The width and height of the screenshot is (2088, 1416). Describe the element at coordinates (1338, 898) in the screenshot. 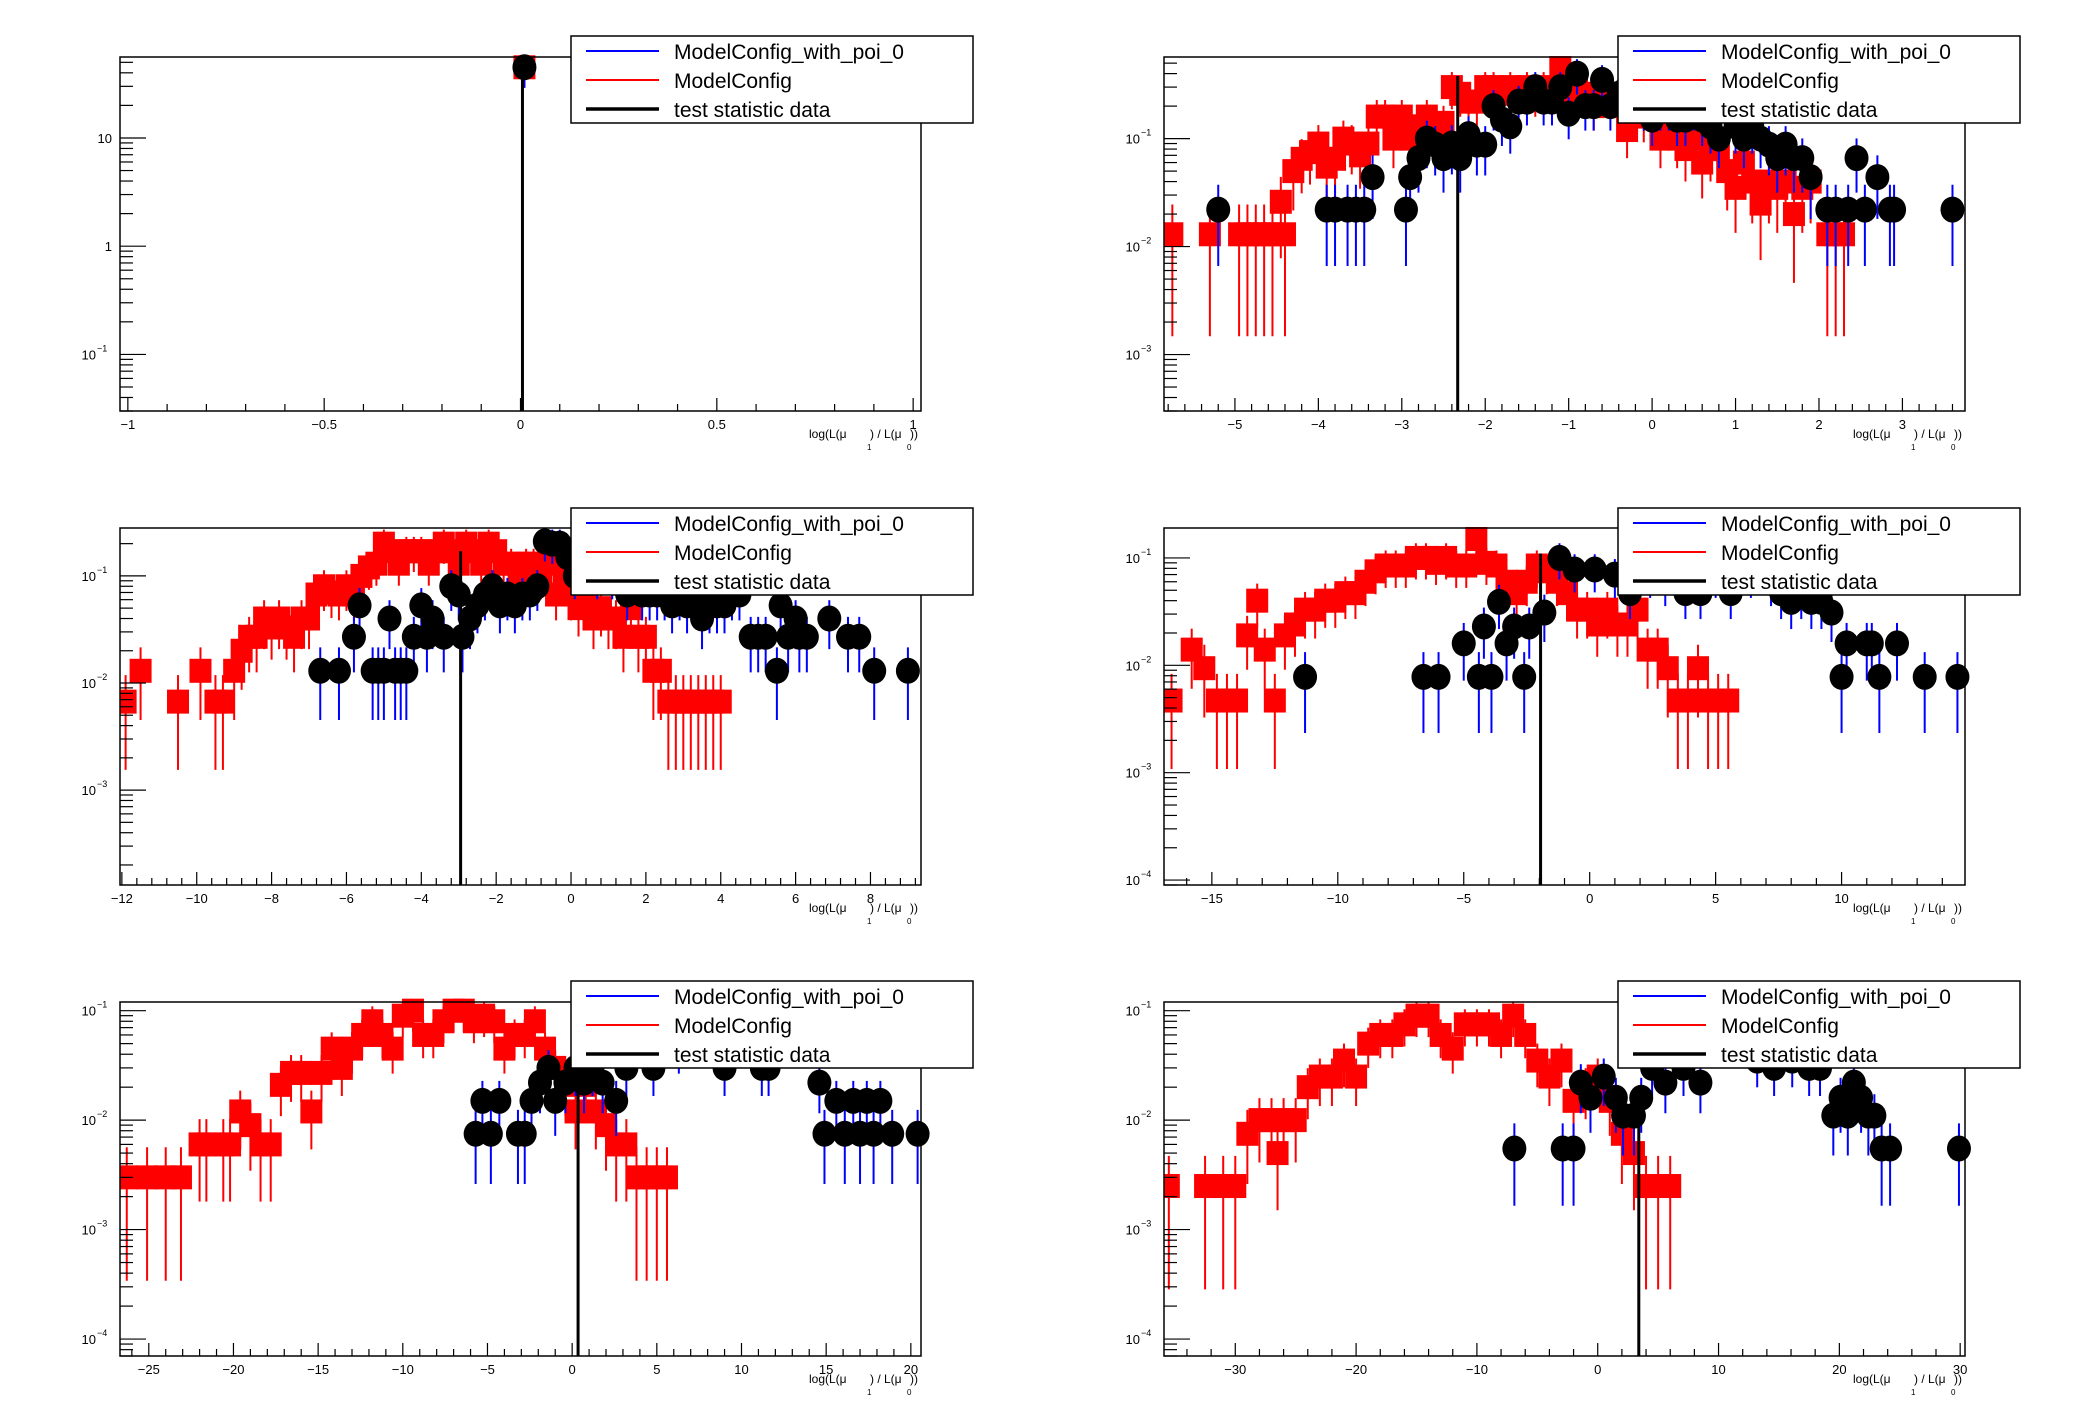

I see `x-tick-label: −10` at that location.